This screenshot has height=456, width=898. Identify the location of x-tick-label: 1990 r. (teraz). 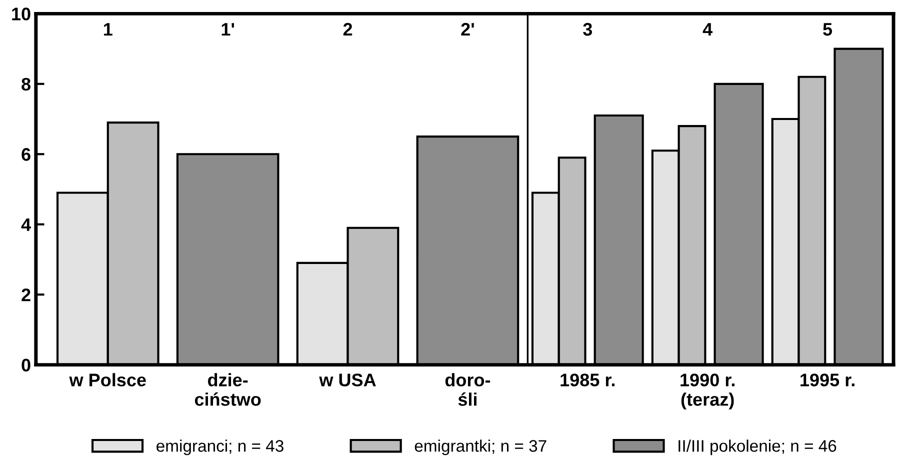
(707, 392).